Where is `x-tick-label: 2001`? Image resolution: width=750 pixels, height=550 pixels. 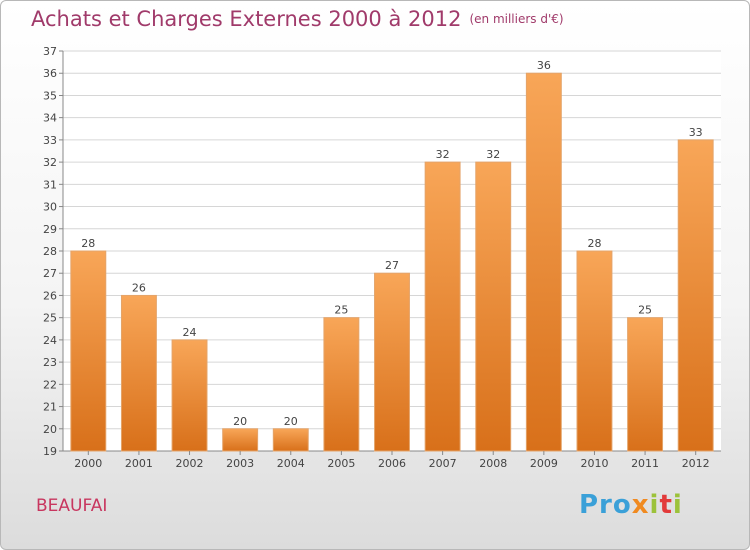
x-tick-label: 2001 is located at coordinates (139, 463).